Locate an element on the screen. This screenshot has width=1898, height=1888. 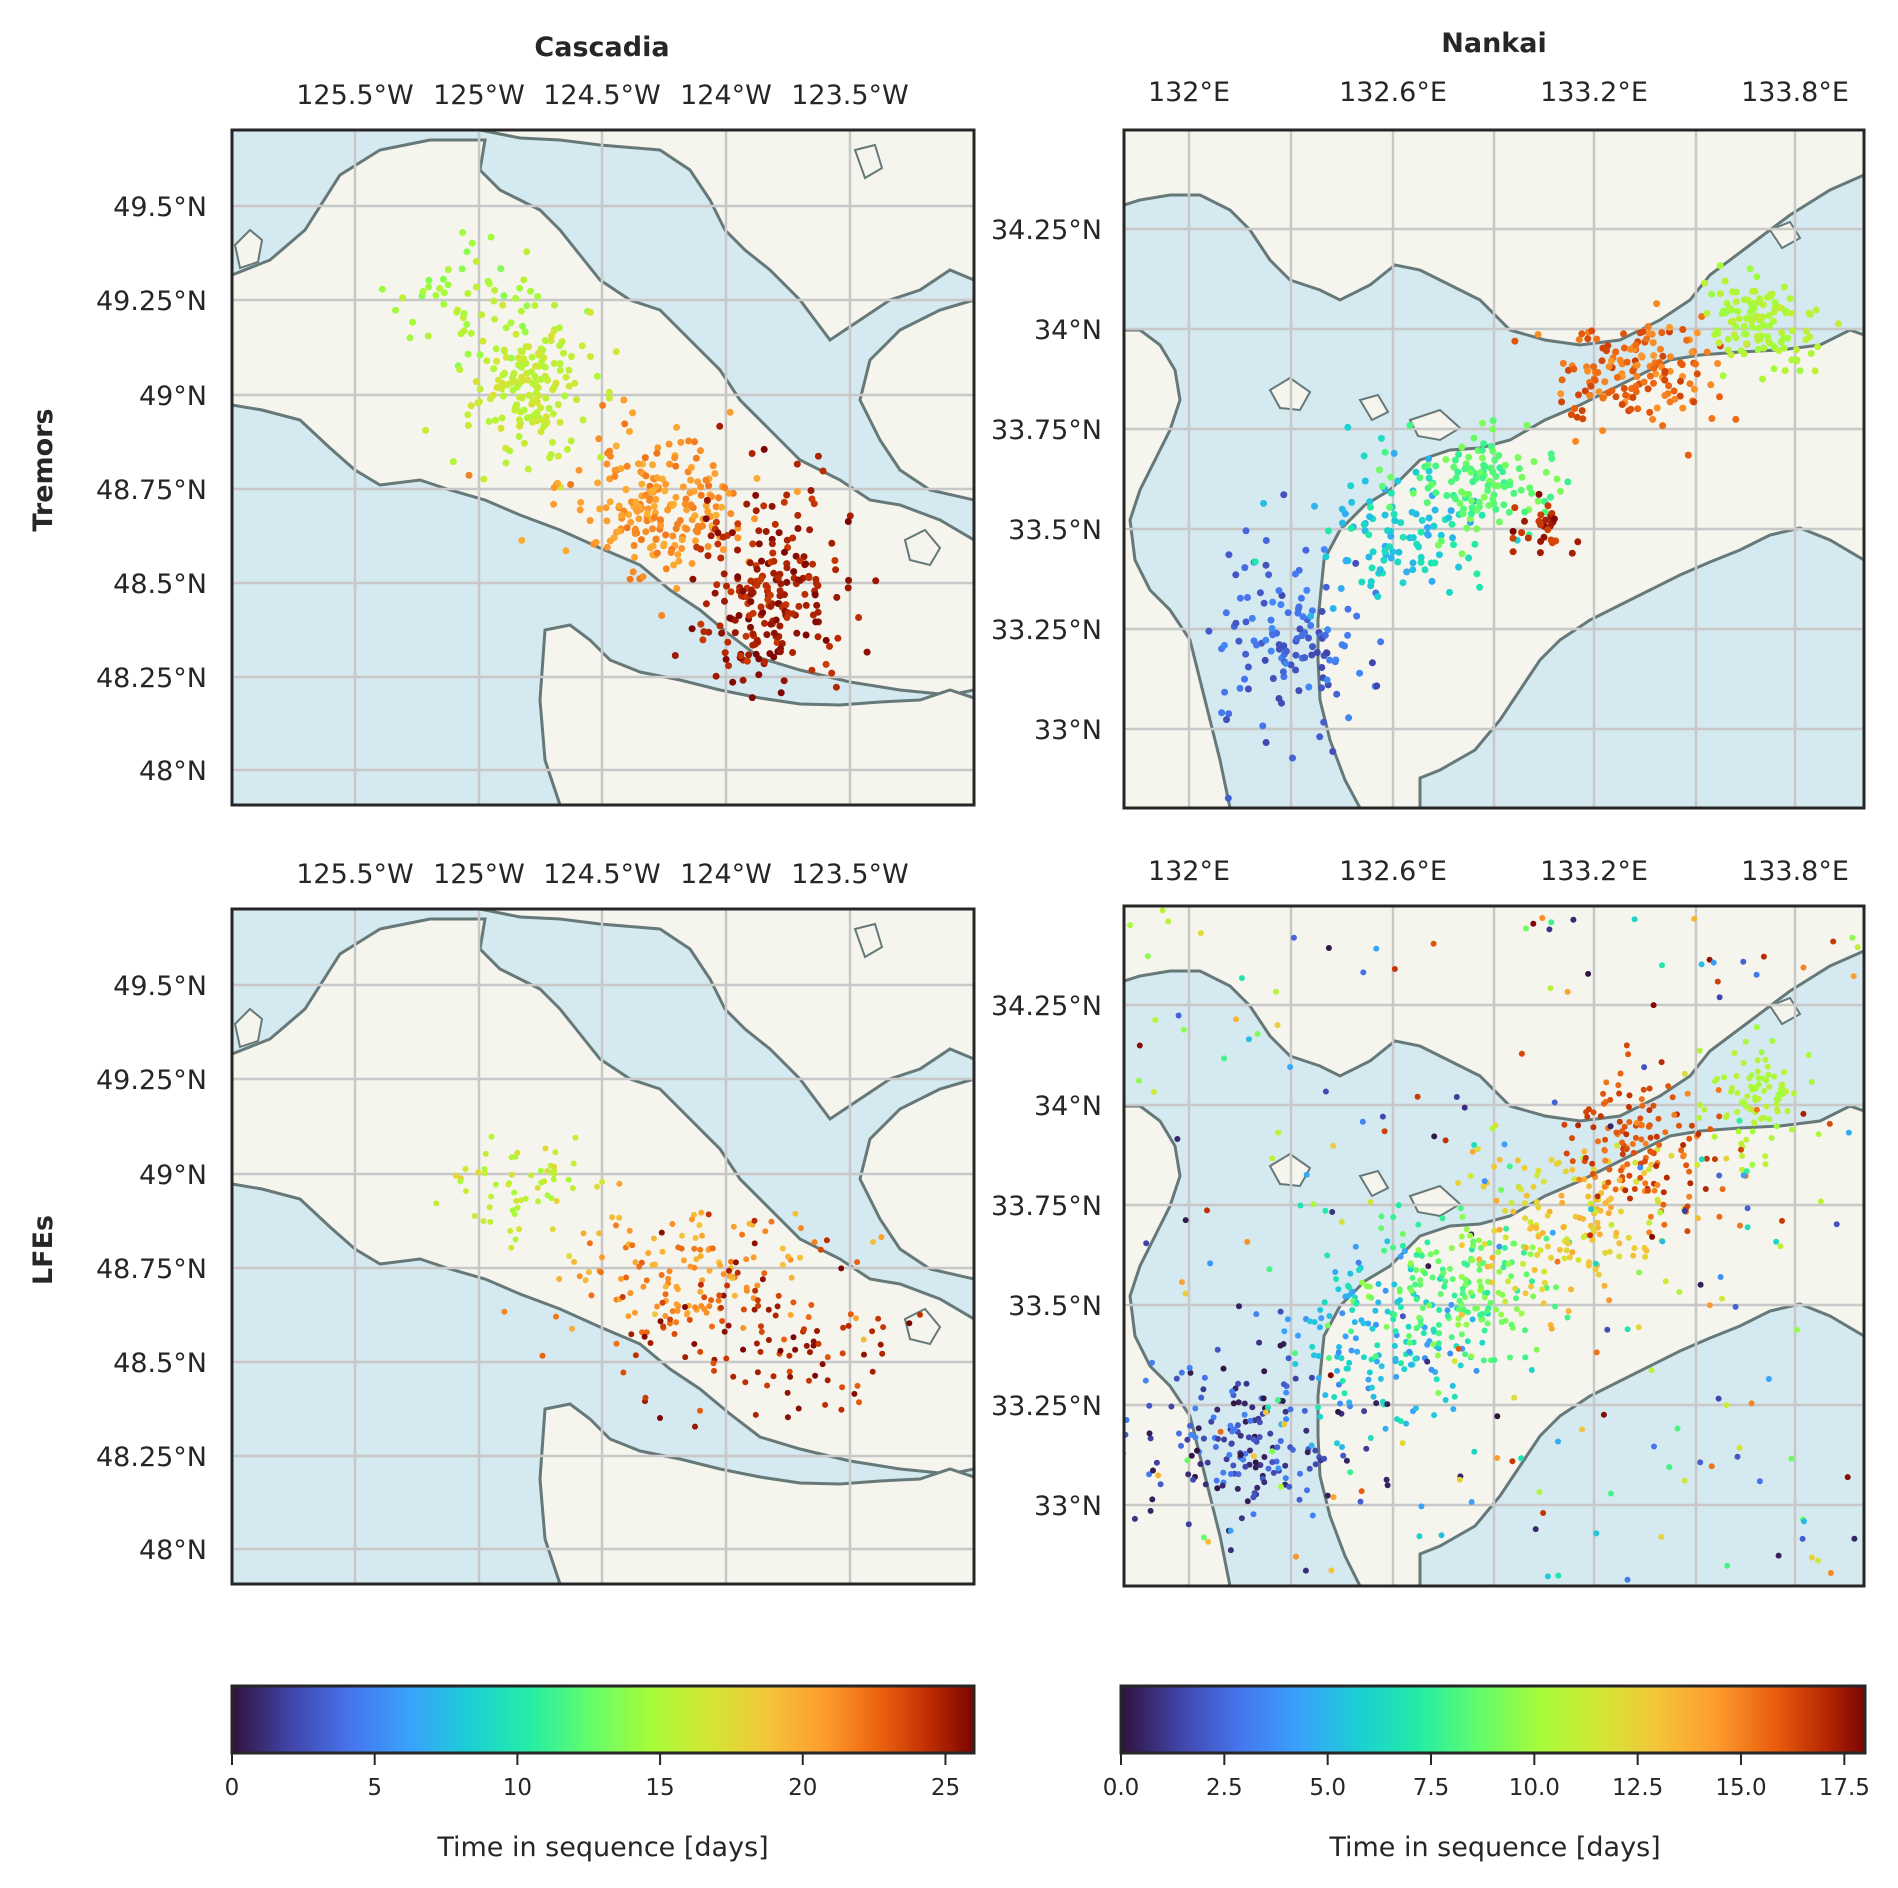
xtick: 125°W is located at coordinates (479, 95).